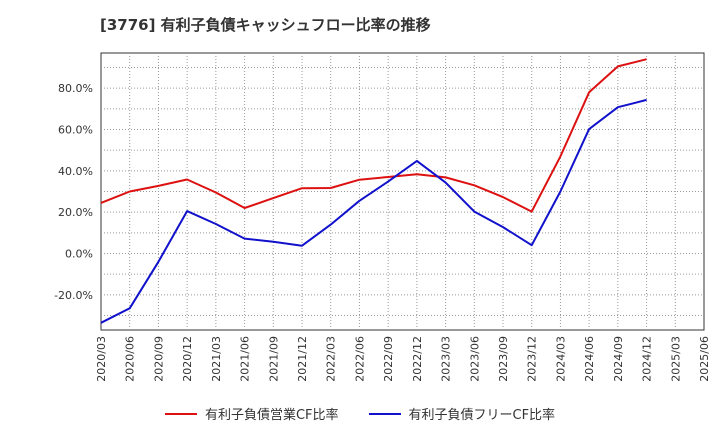 The height and width of the screenshot is (440, 720). Describe the element at coordinates (130, 359) in the screenshot. I see `x-tick-label: 2020/06` at that location.